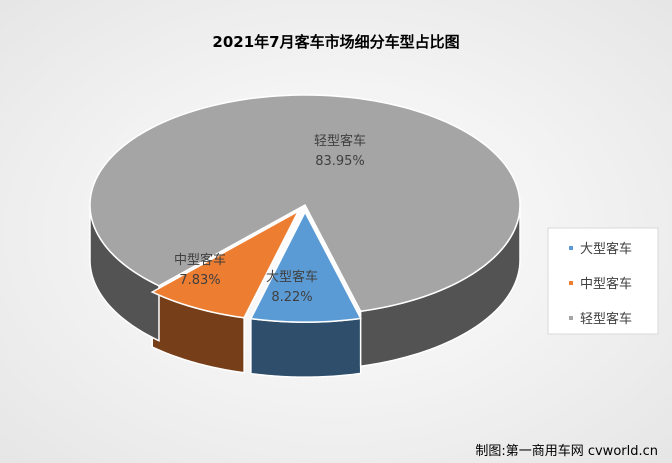 The width and height of the screenshot is (672, 463). Describe the element at coordinates (199, 280) in the screenshot. I see `slice-label-value-2: 7.83%` at that location.